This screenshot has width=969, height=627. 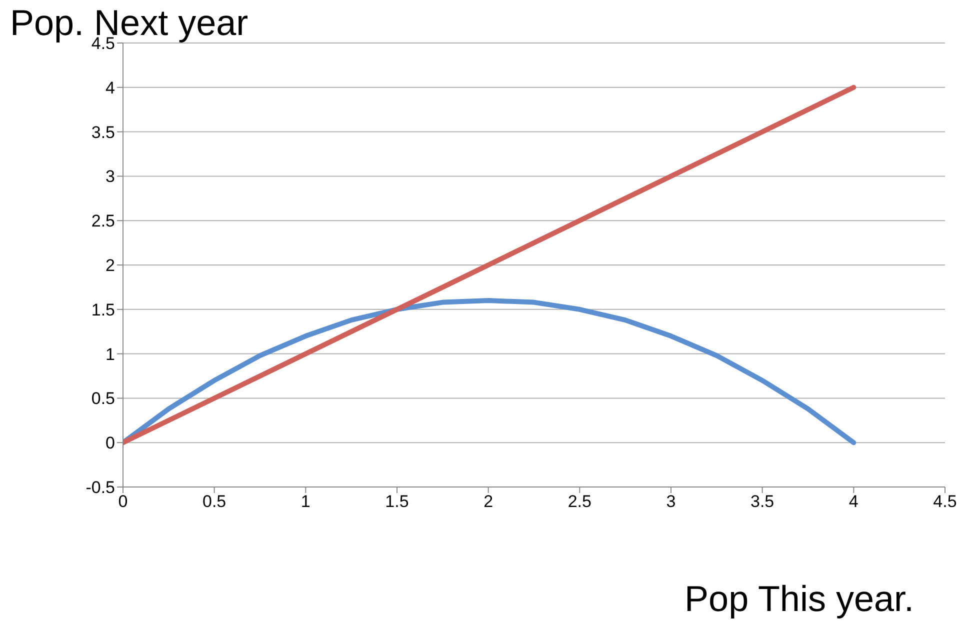 I want to click on x-tick-label: 2.5, so click(x=580, y=502).